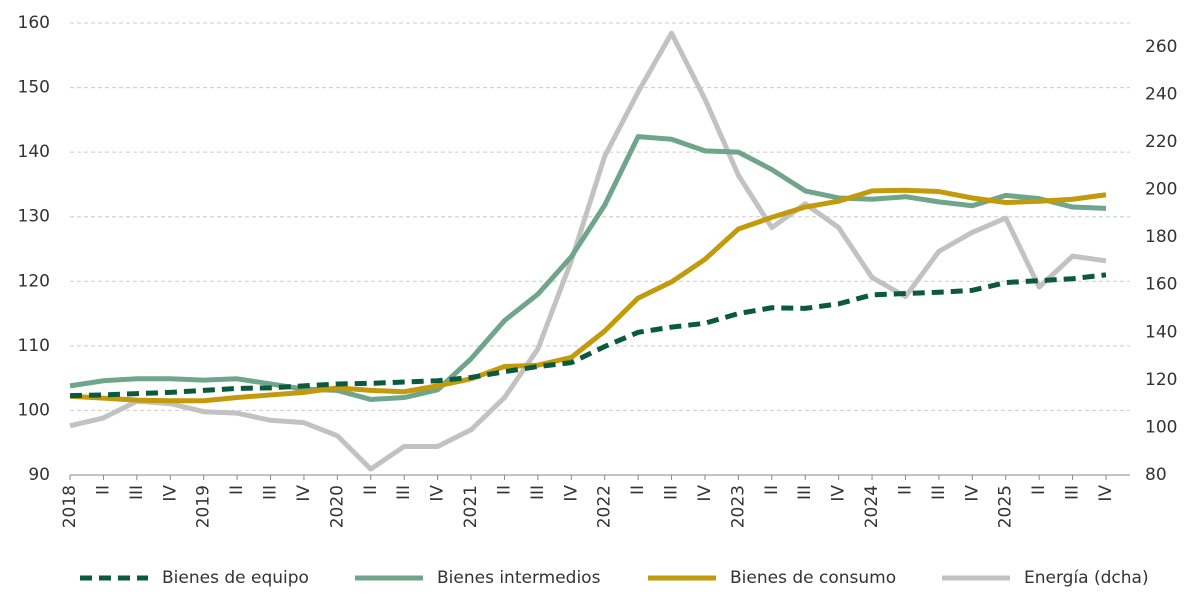  Describe the element at coordinates (39, 475) in the screenshot. I see `y-tick-label: 90` at that location.